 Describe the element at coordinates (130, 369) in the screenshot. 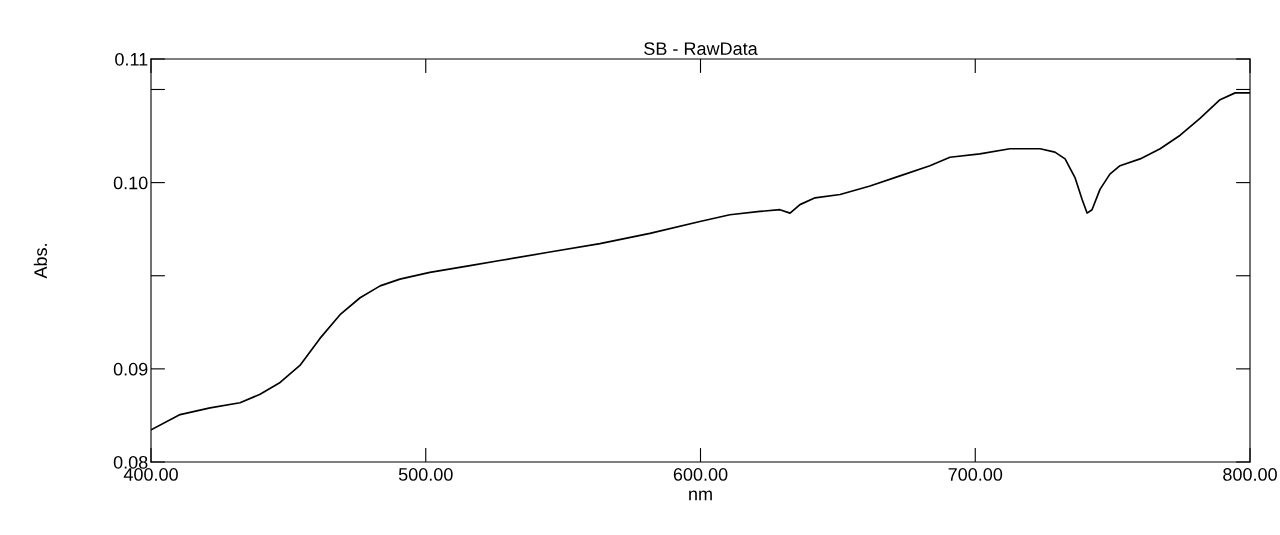

I see `y-tick-label: 0.09` at that location.